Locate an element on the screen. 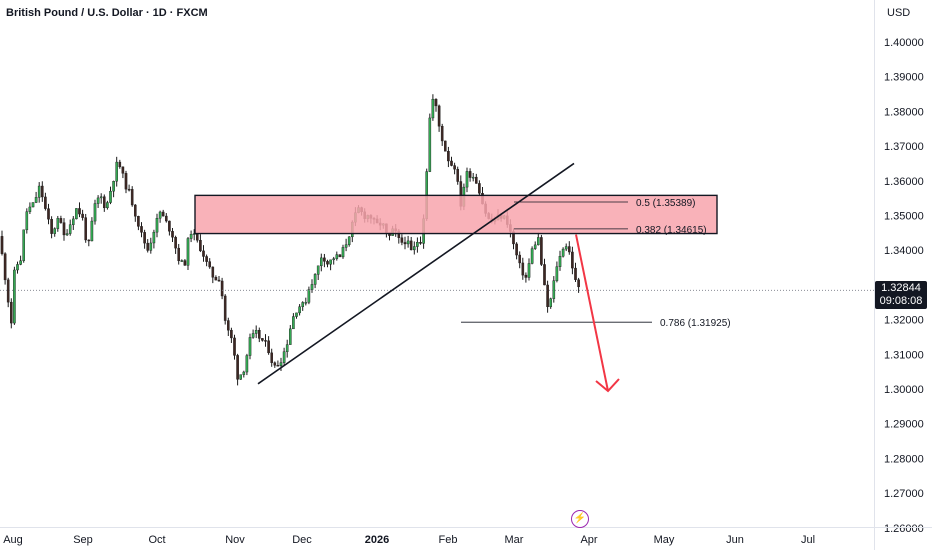 The height and width of the screenshot is (550, 932). ascending-trendline is located at coordinates (416, 273).